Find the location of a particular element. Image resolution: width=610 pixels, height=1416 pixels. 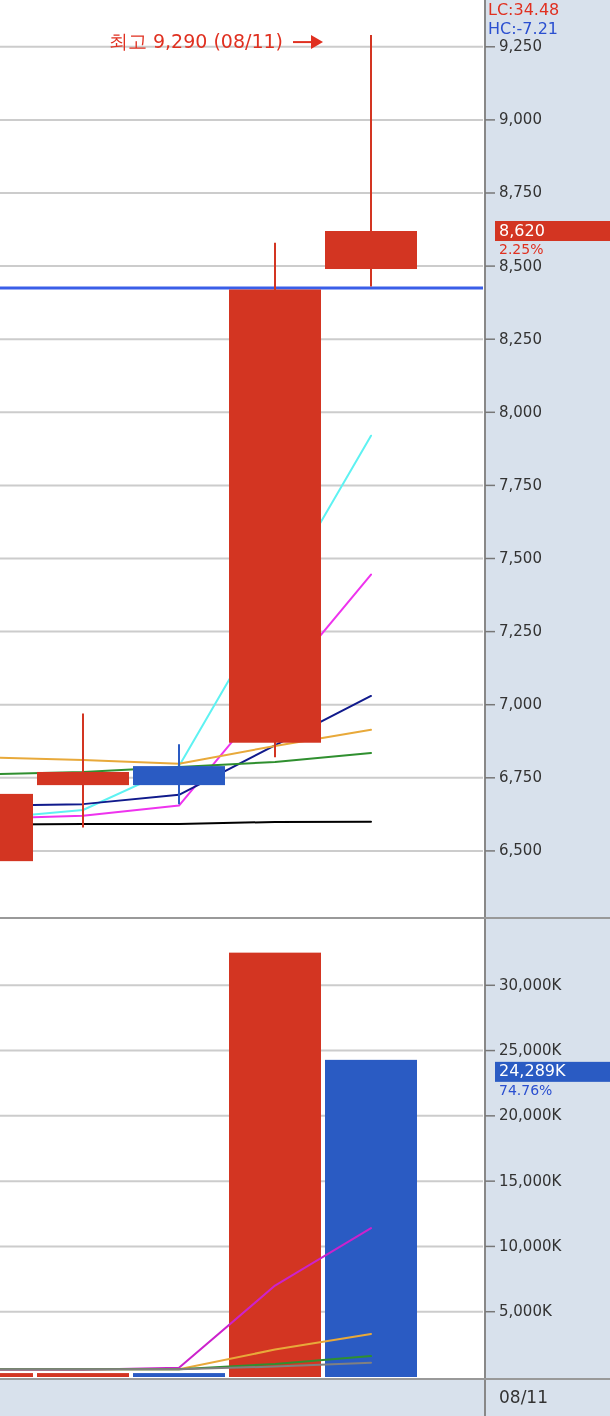

text: LC:34.48 is located at coordinates (524, 9).